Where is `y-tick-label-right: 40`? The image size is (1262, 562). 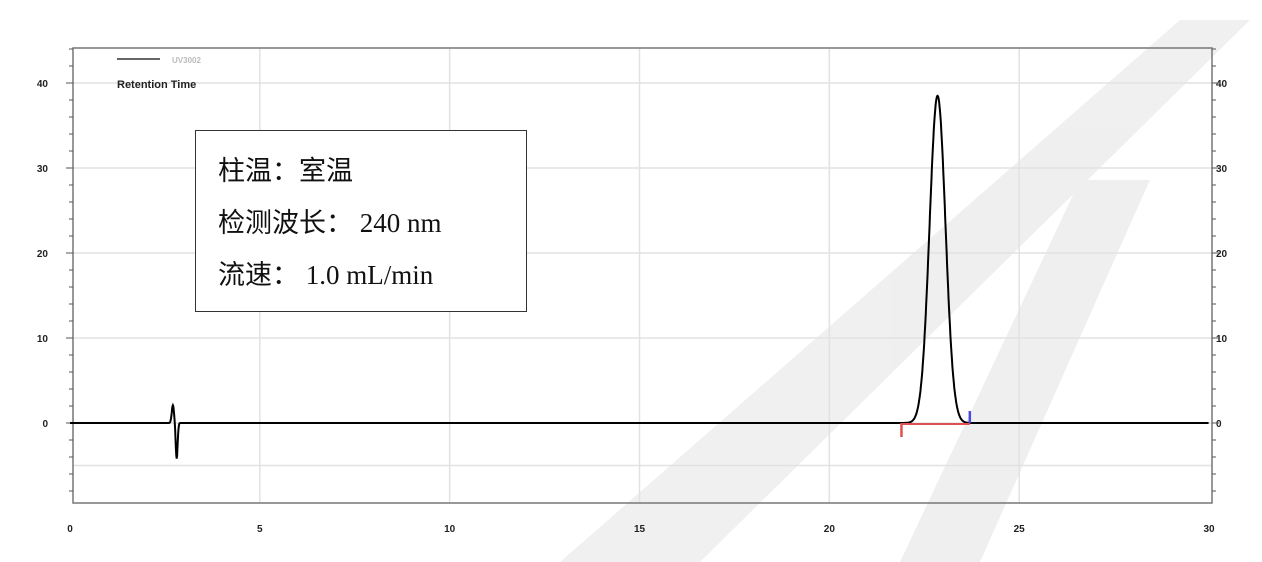
y-tick-label-right: 40 is located at coordinates (1222, 84).